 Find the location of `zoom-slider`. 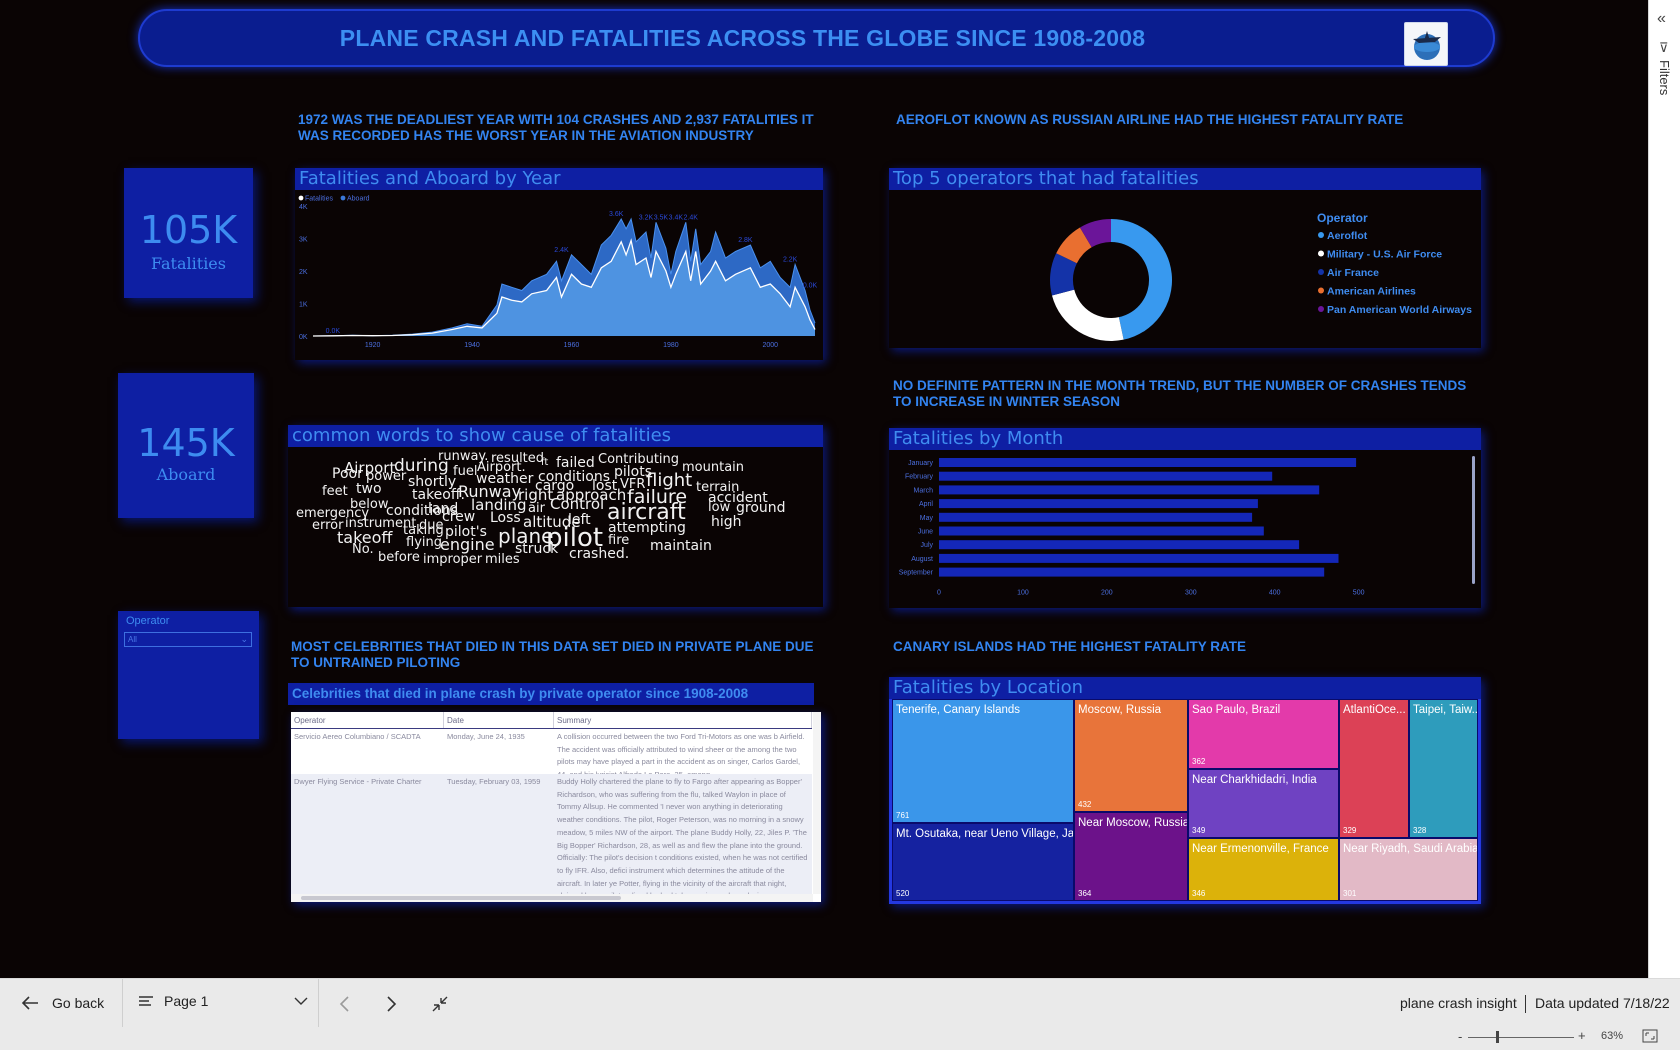

zoom-slider is located at coordinates (1521, 1037).